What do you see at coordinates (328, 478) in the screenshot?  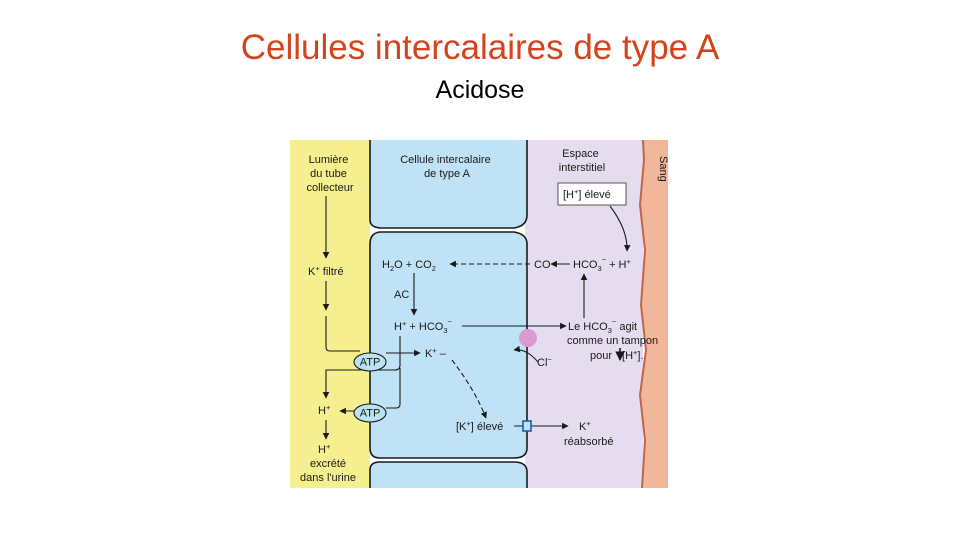 I see `urine-label: dans l'urine` at bounding box center [328, 478].